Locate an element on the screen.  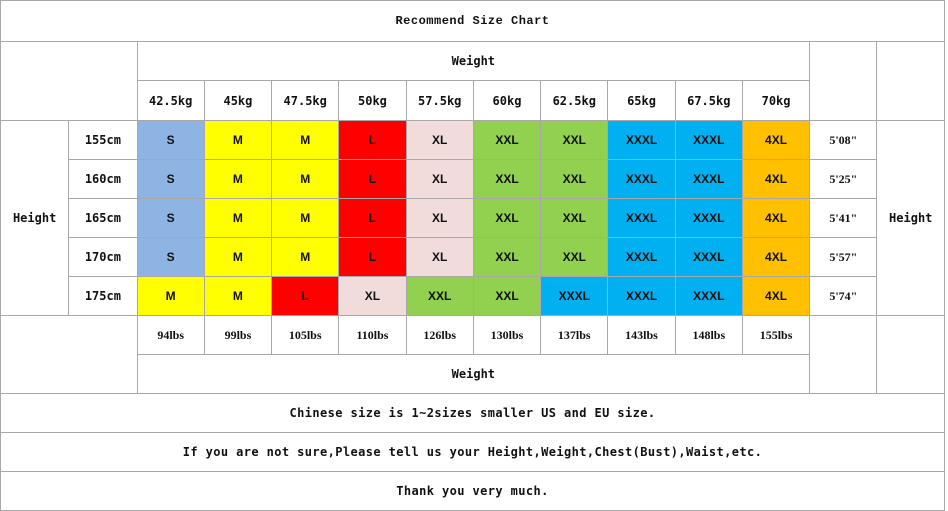
right-blank-cell is located at coordinates (843, 81).